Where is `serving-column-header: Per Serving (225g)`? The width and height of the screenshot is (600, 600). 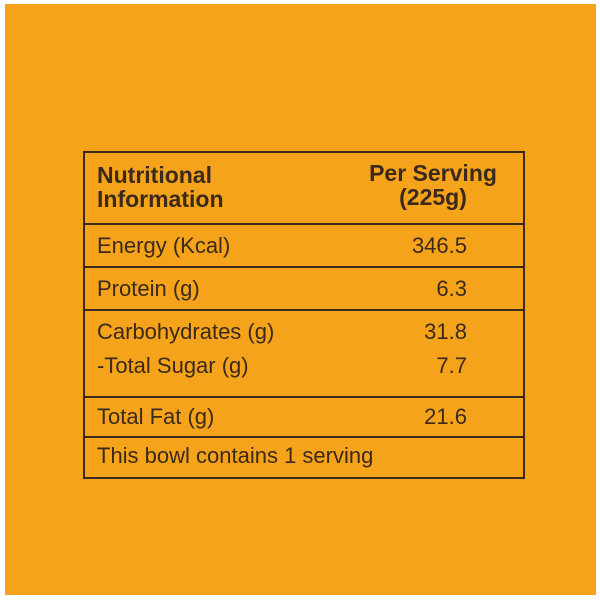
serving-column-header: Per Serving (225g) is located at coordinates (433, 185).